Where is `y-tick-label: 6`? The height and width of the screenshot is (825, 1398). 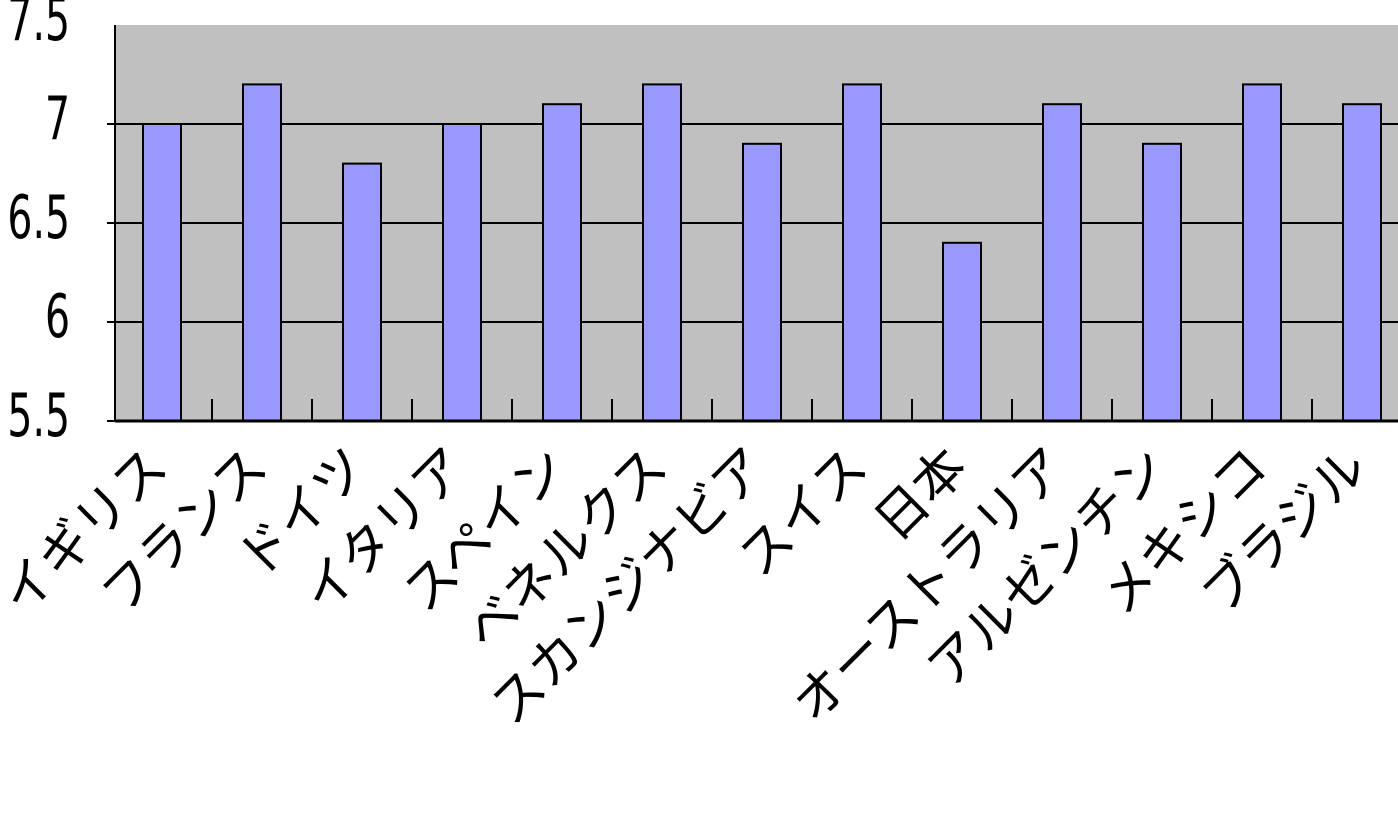 y-tick-label: 6 is located at coordinates (57, 316).